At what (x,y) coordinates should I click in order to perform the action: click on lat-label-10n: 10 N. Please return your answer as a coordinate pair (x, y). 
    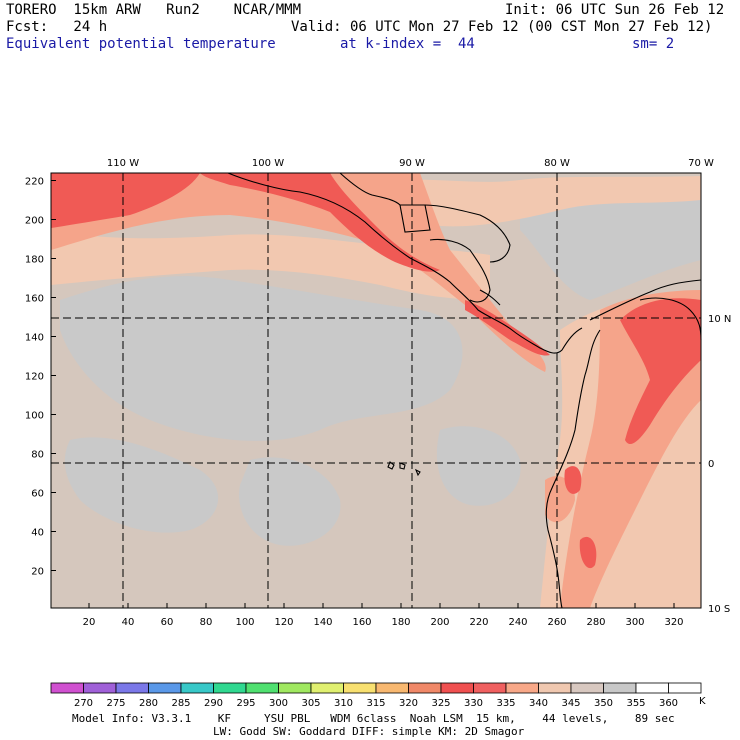
    Looking at the image, I should click on (719, 319).